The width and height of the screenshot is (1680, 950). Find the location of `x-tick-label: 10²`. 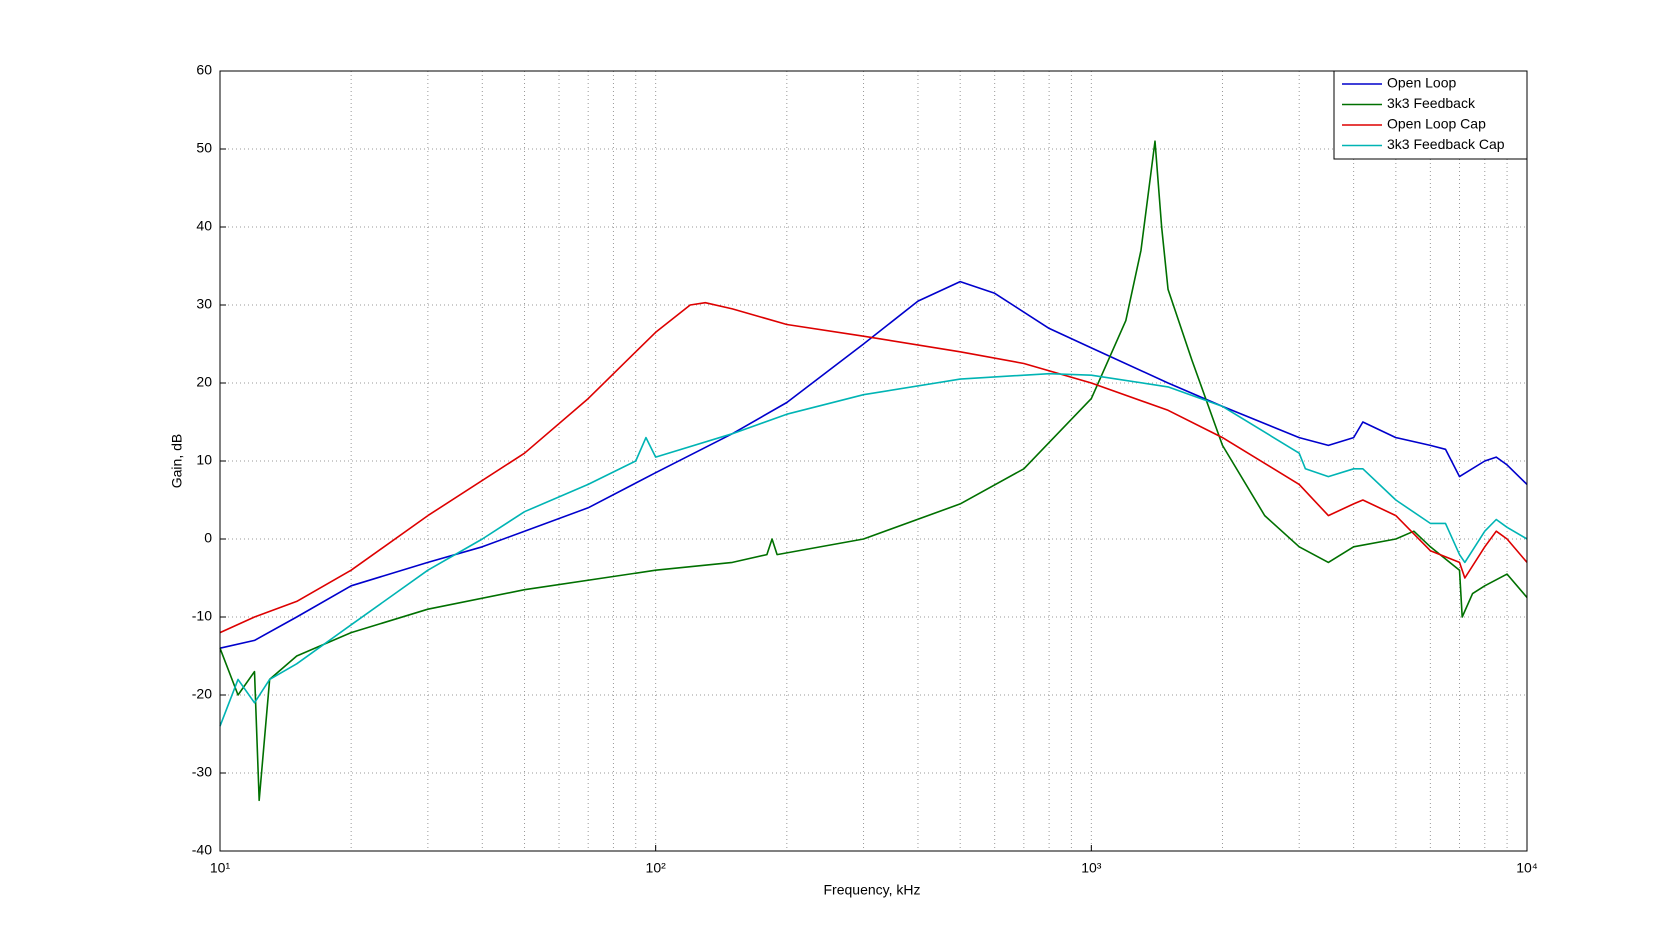

x-tick-label: 10² is located at coordinates (656, 868).